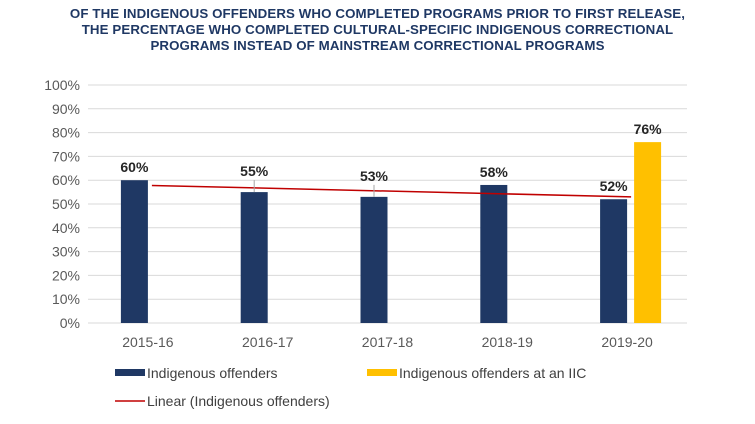  I want to click on legend-label-iic: Indigenous offenders at an IIC, so click(492, 373).